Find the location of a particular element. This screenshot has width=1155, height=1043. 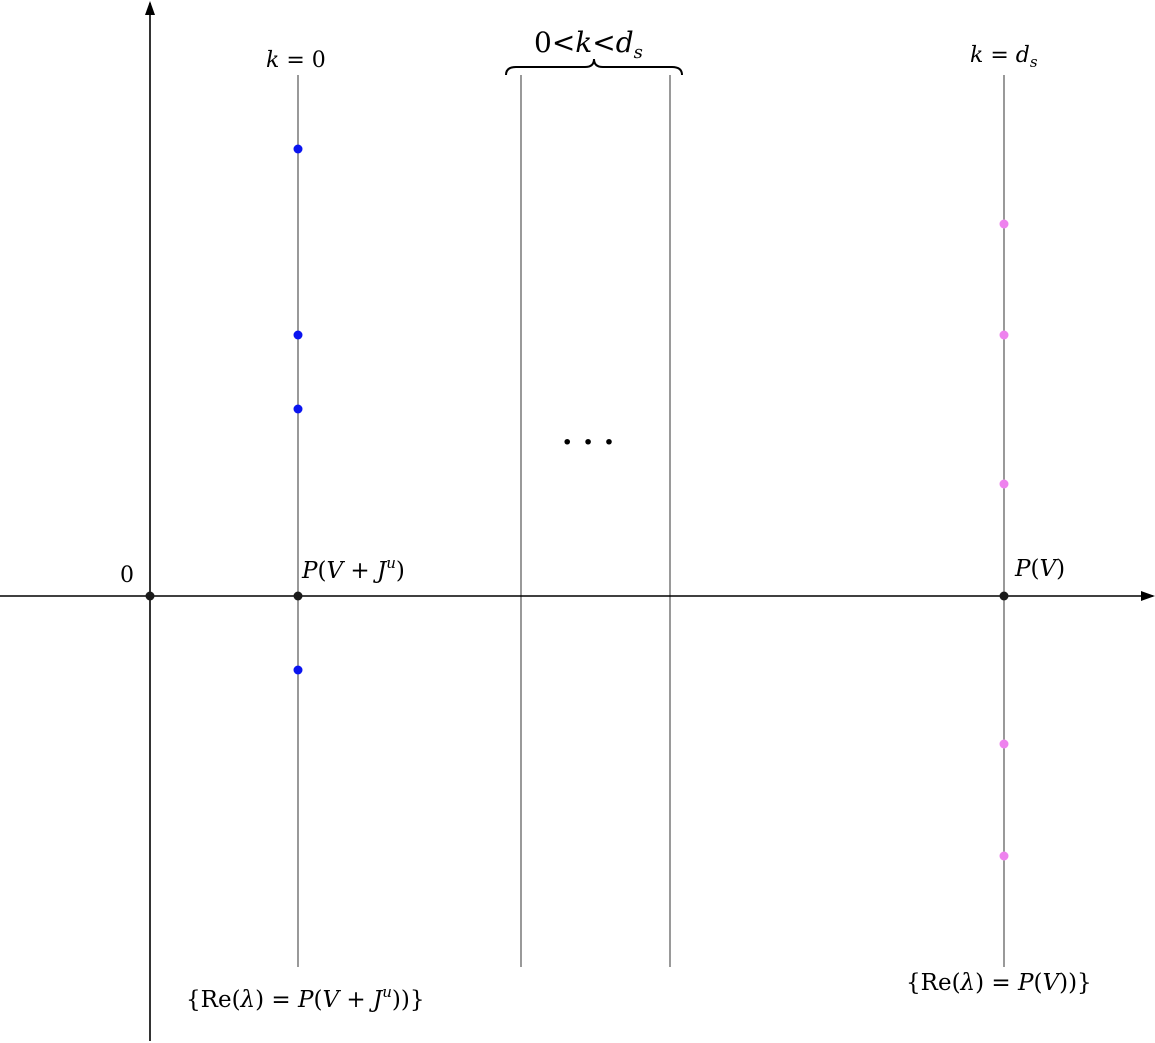

p-v-ju-point is located at coordinates (298, 596).